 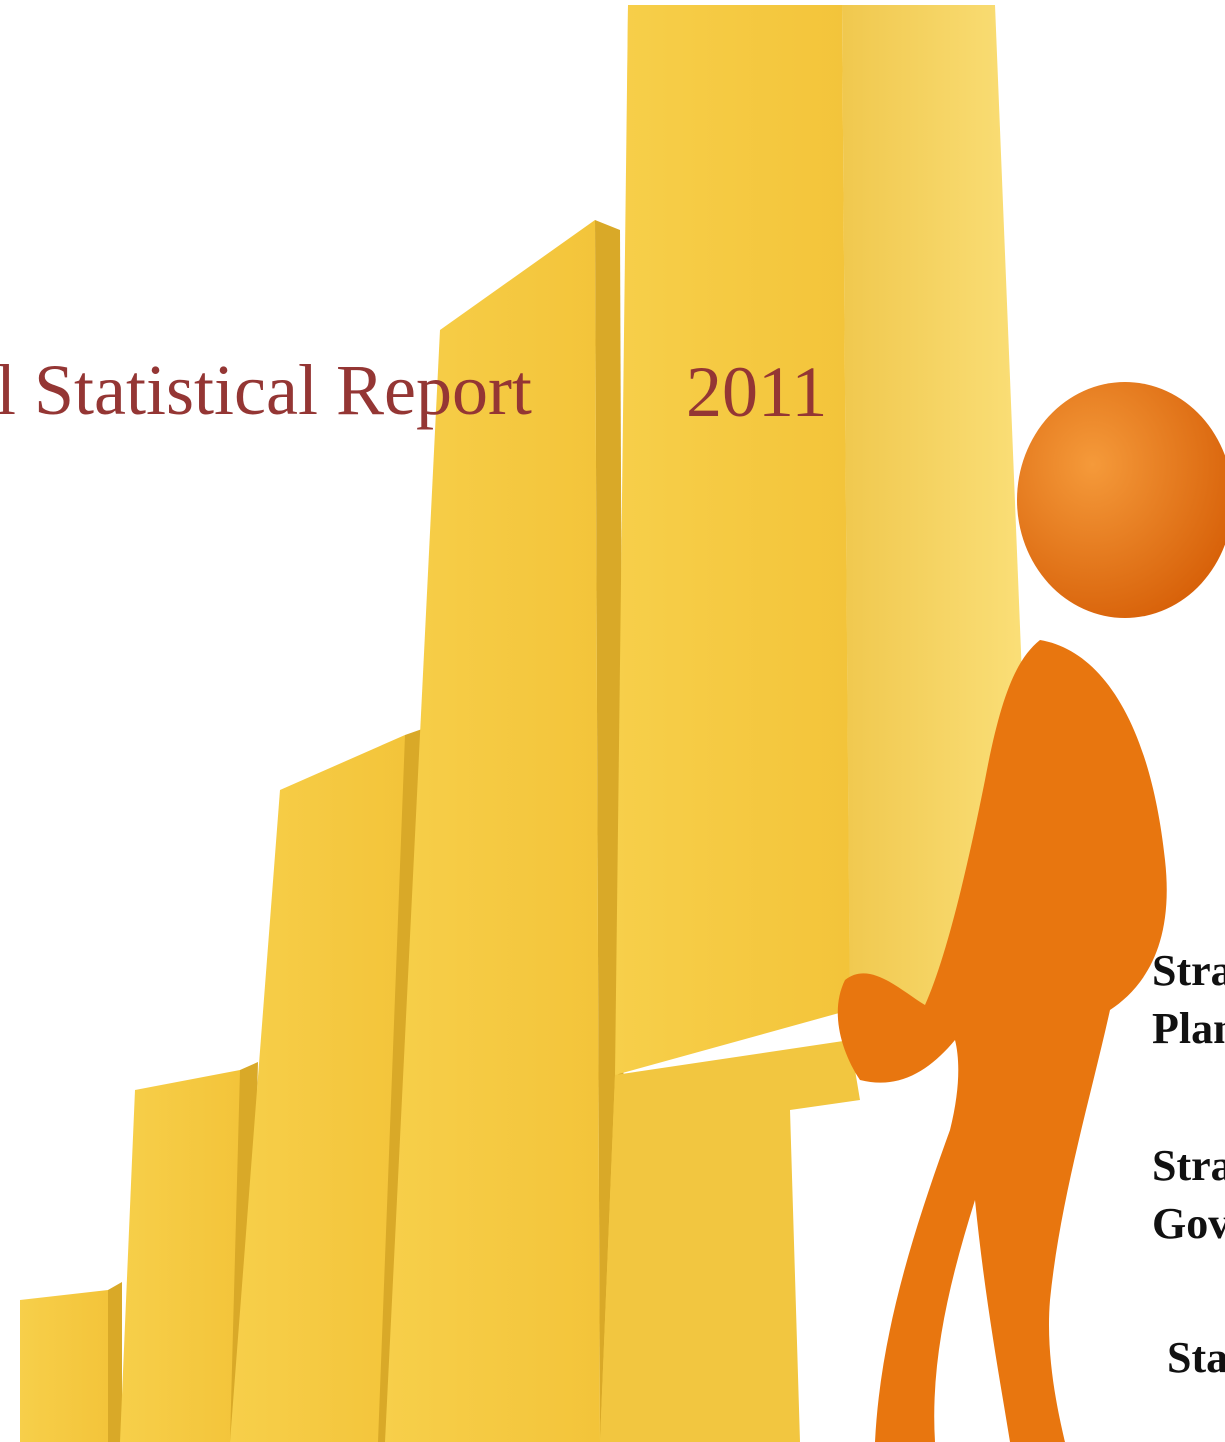 I want to click on side-line: Gov, so click(x=1188, y=1223).